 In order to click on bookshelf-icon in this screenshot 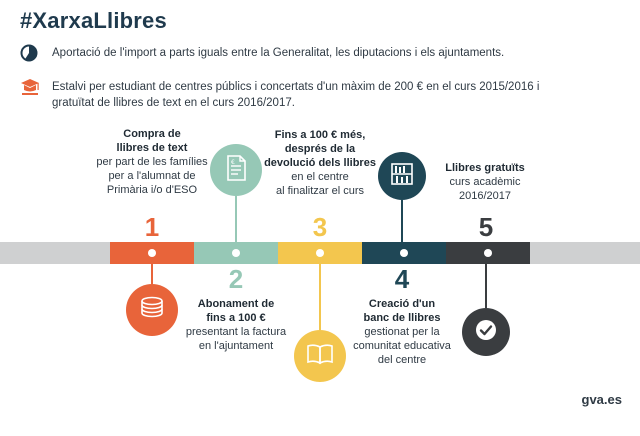, I will do `click(402, 176)`.